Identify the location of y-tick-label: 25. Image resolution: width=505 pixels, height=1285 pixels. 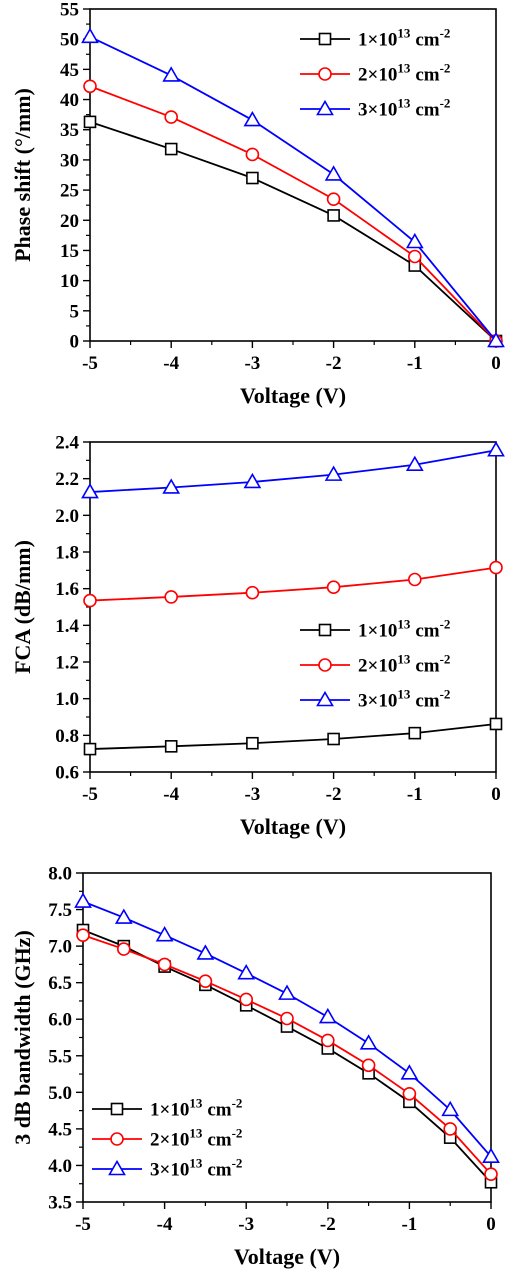
(69, 191).